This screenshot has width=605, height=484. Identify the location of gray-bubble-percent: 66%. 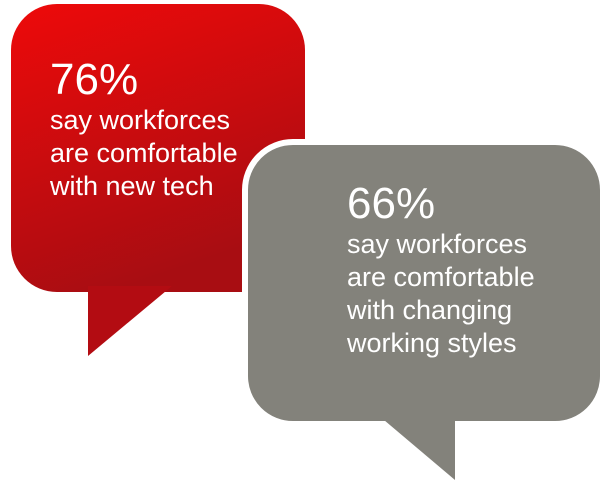
(391, 203).